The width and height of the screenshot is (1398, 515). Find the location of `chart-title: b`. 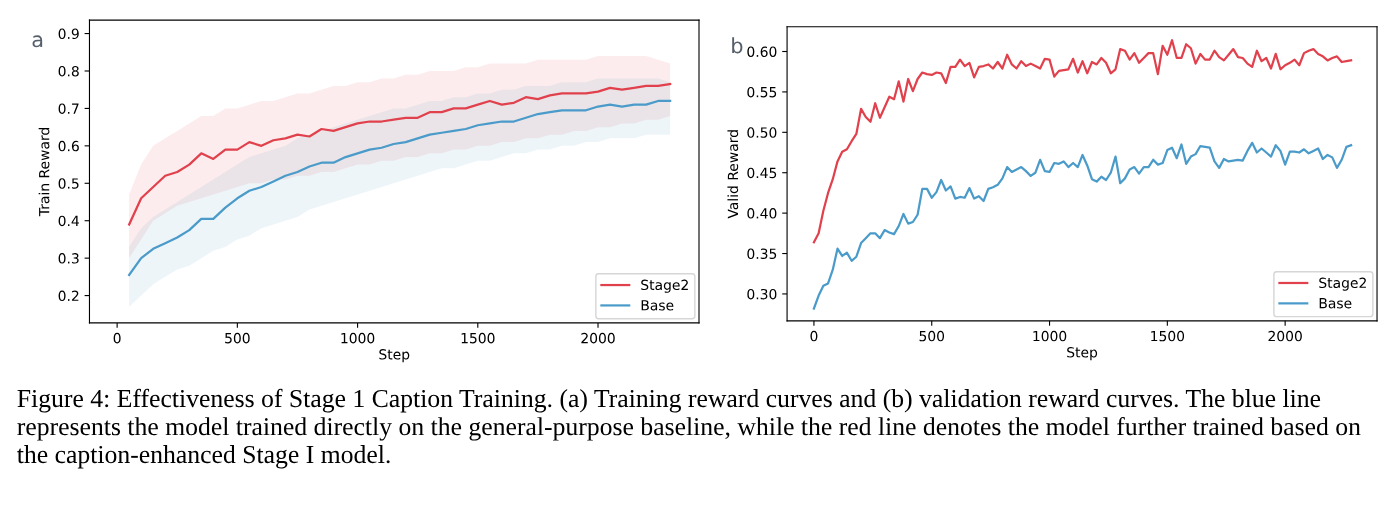

chart-title: b is located at coordinates (737, 45).